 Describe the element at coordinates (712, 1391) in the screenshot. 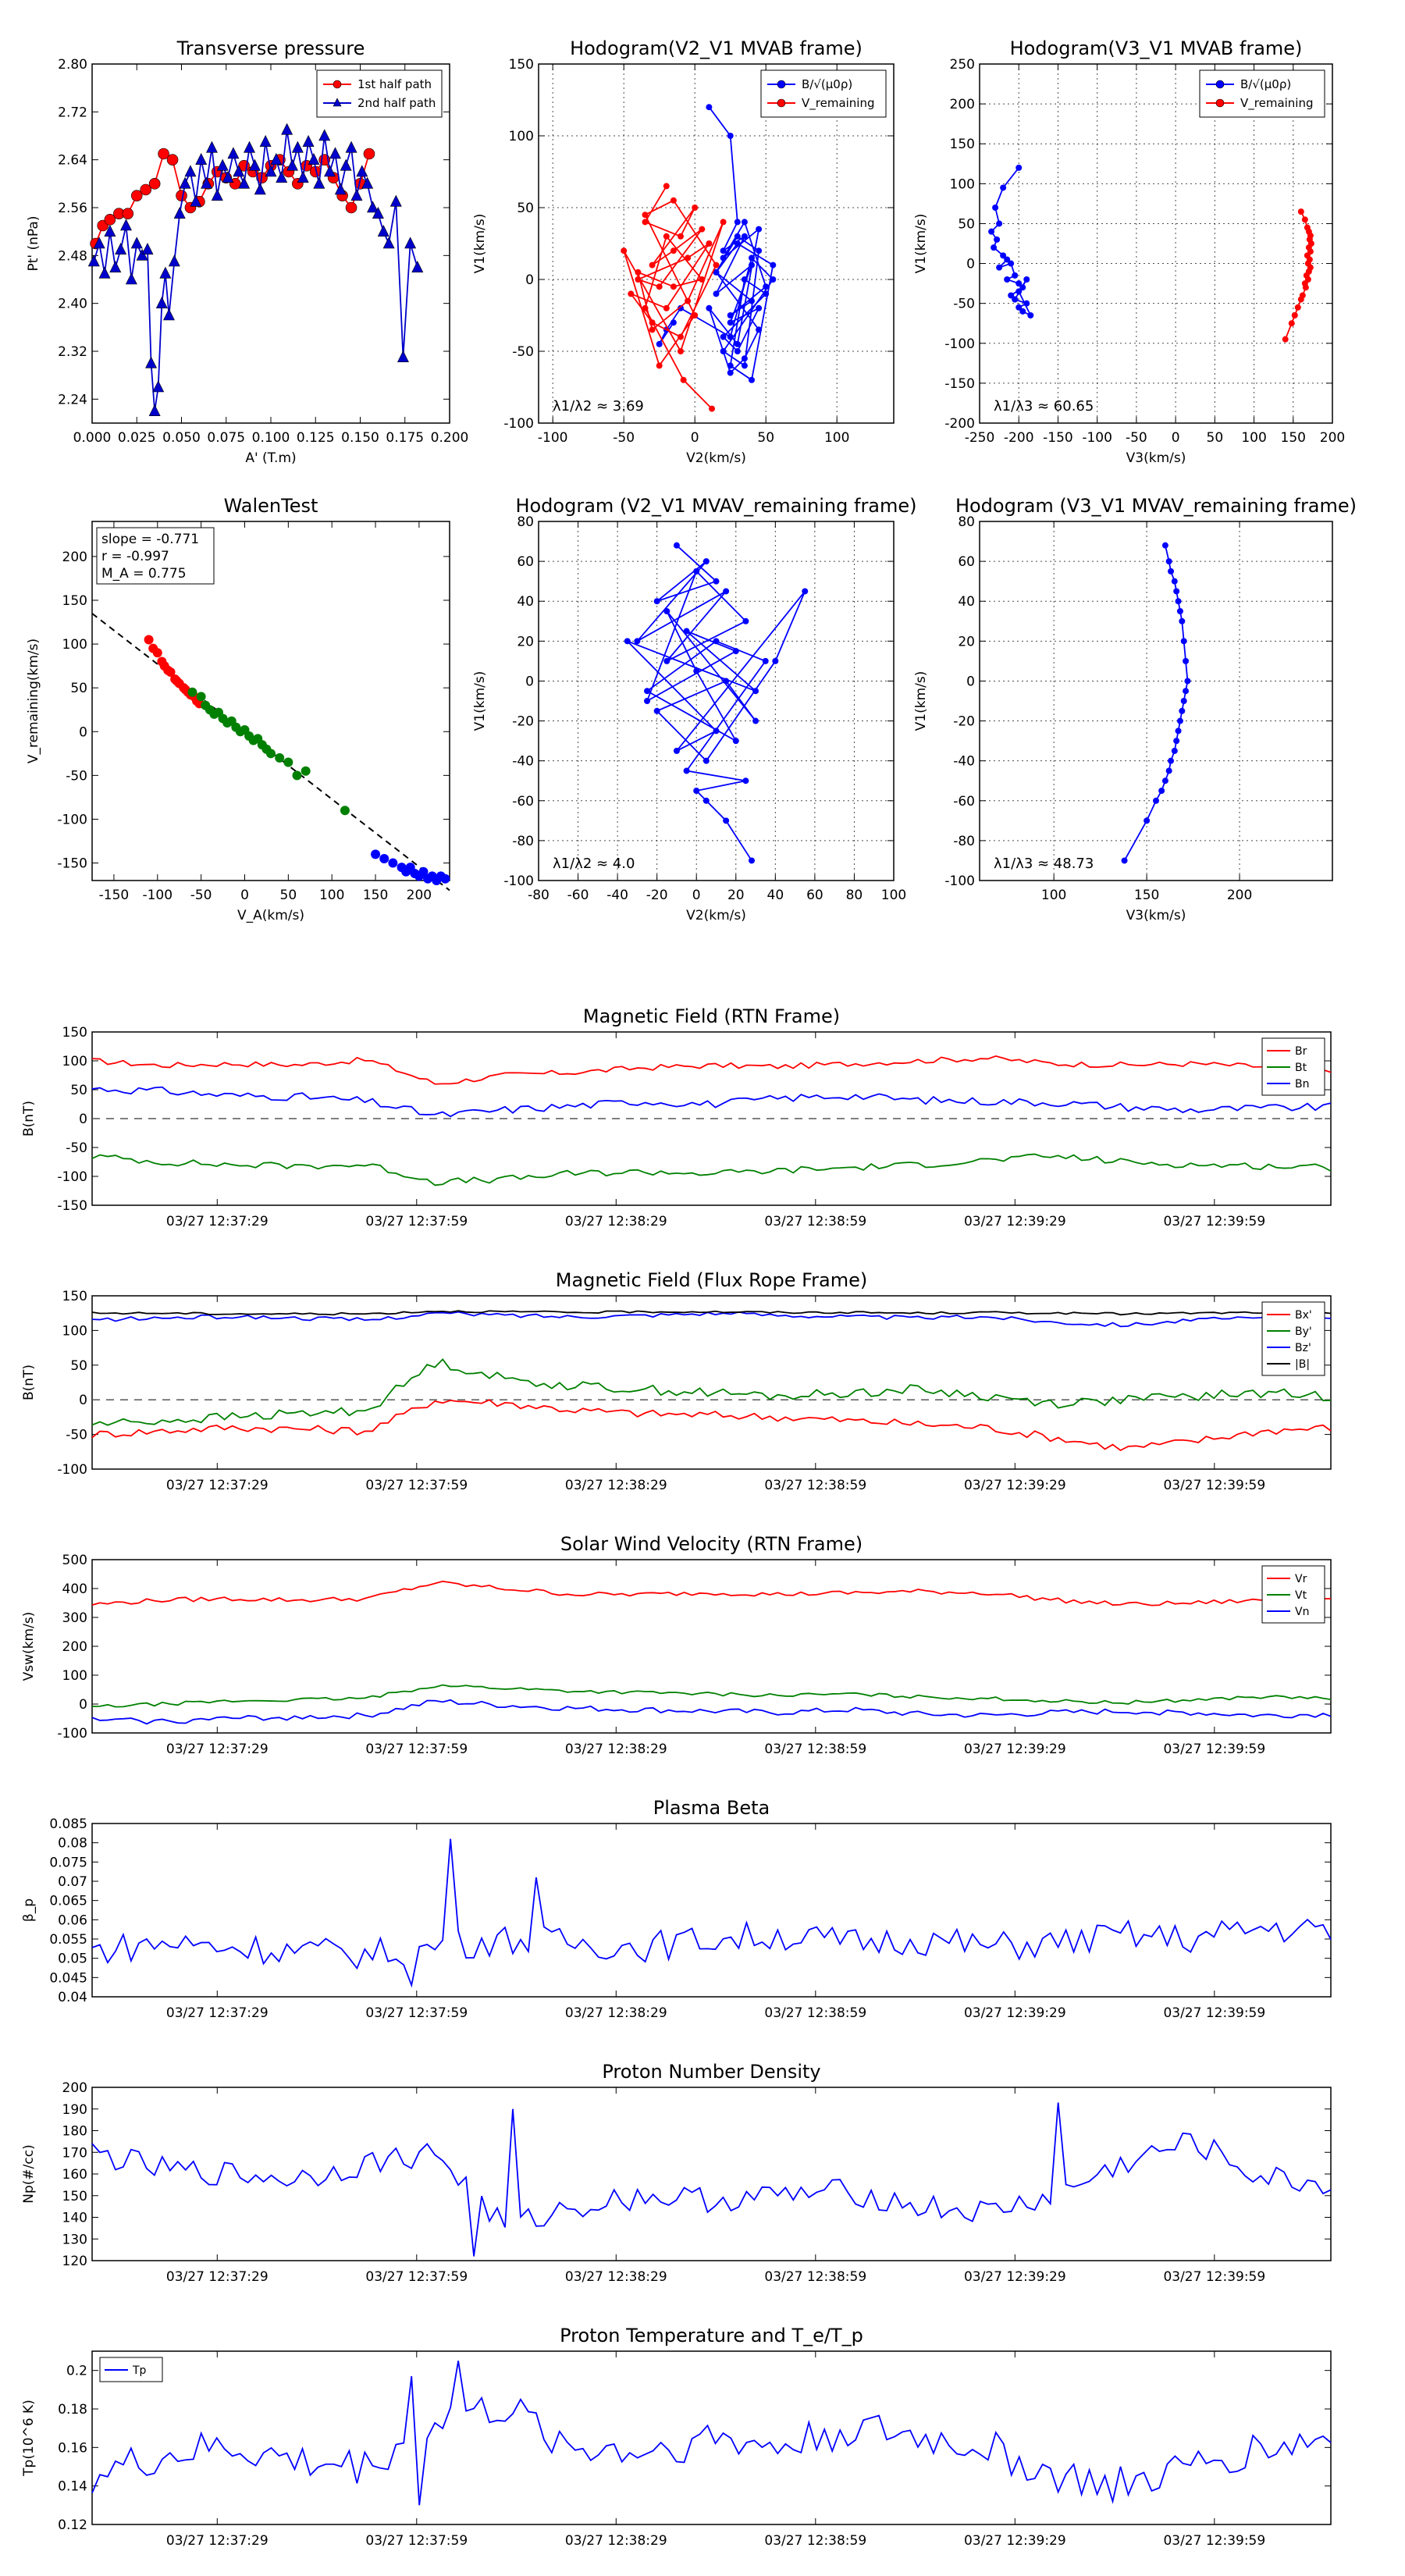

I see `series-line-By'` at that location.